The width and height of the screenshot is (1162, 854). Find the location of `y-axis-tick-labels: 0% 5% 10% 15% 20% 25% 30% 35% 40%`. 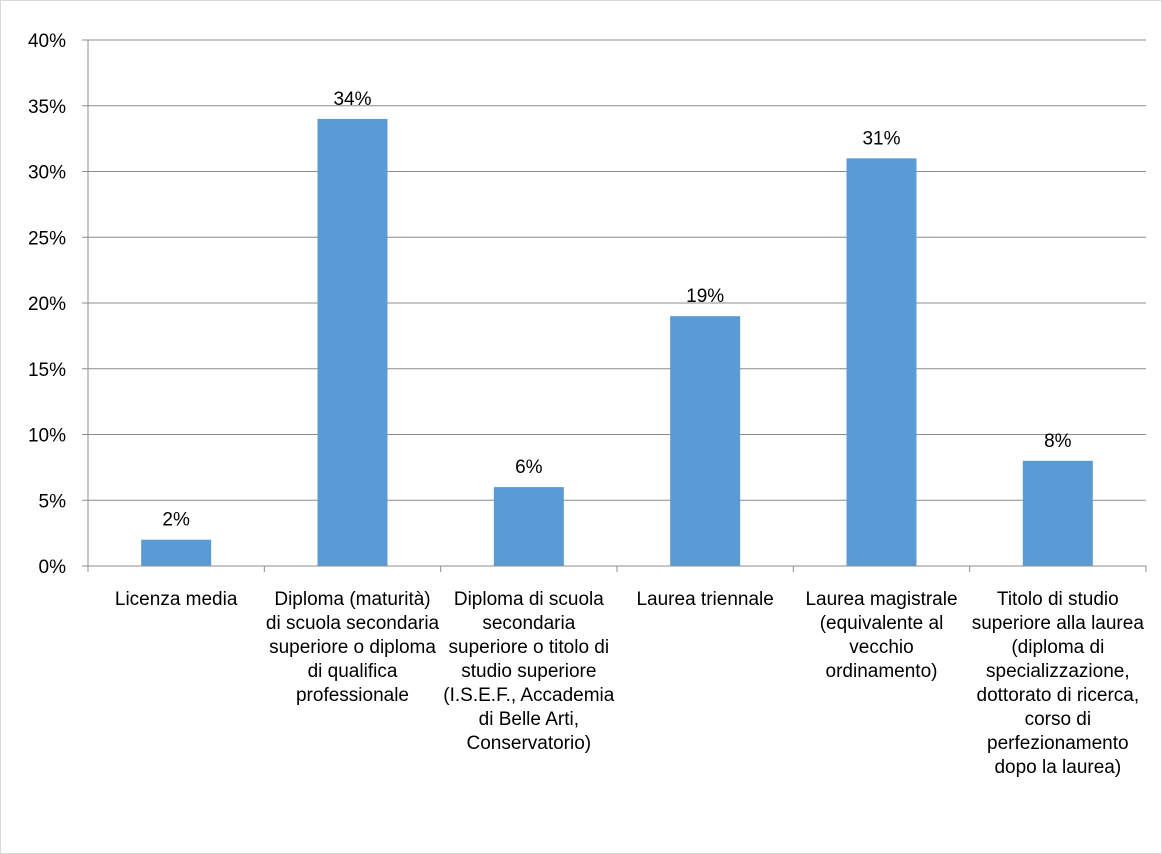

y-axis-tick-labels: 0% 5% 10% 15% 20% 25% 30% 35% 40% is located at coordinates (47, 304).